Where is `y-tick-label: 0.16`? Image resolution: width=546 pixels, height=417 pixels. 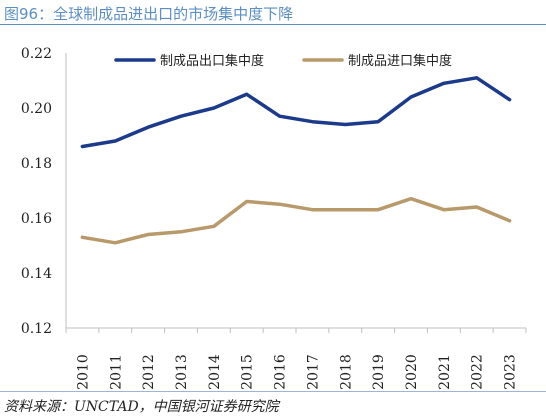 y-tick-label: 0.16 is located at coordinates (36, 219).